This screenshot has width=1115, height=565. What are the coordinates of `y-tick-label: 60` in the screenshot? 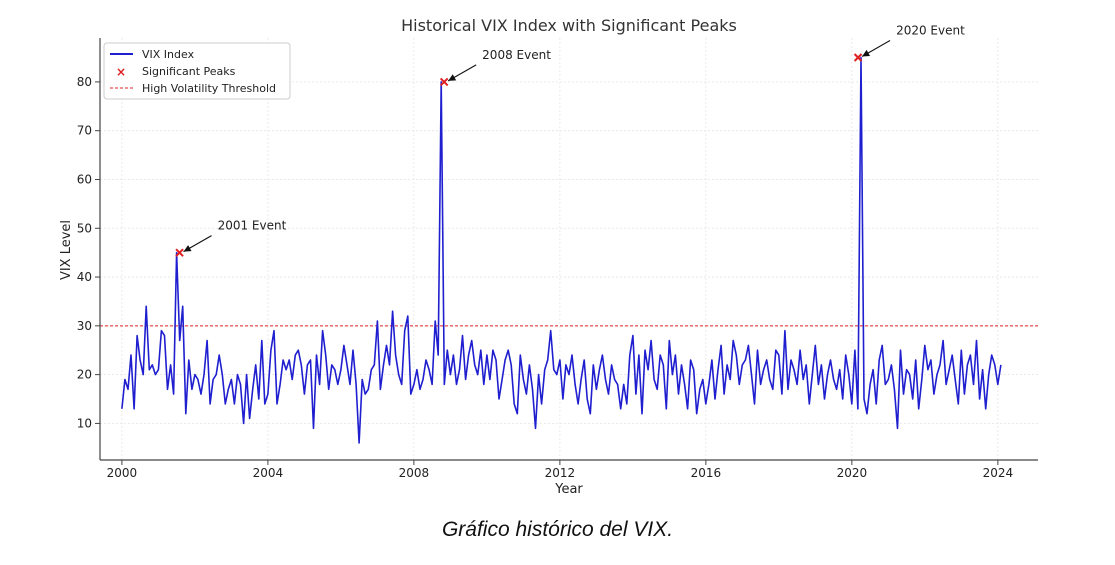 It's located at (84, 179).